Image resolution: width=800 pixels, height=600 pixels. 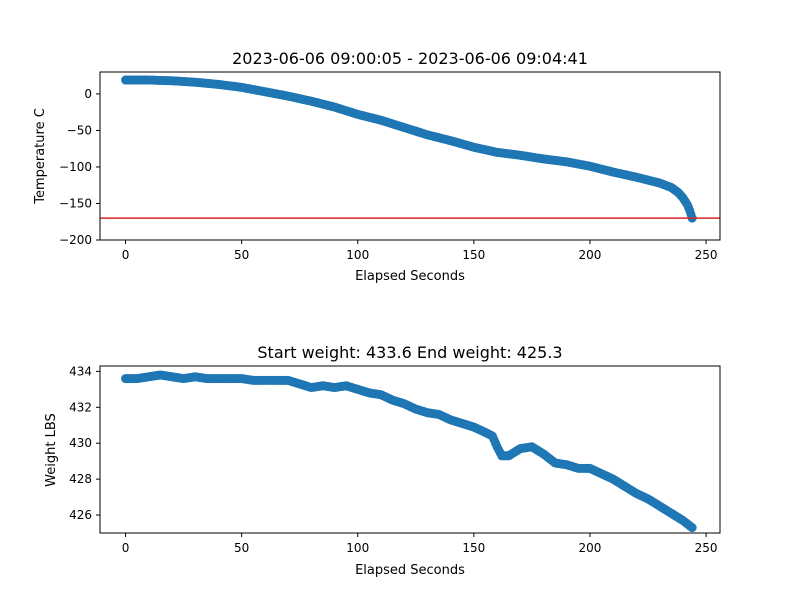 I want to click on weight-y-tick-label: 432, so click(x=80, y=407).